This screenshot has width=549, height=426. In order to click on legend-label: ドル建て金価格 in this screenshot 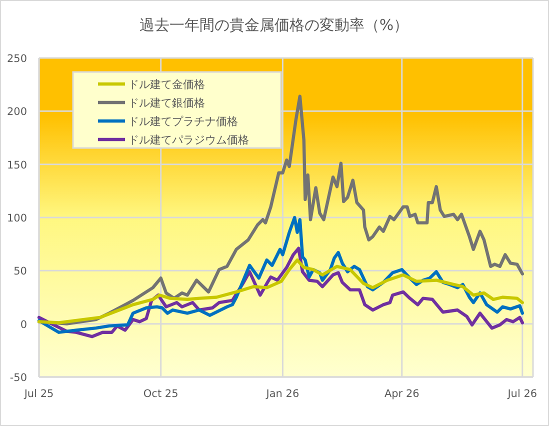, I will do `click(166, 84)`.